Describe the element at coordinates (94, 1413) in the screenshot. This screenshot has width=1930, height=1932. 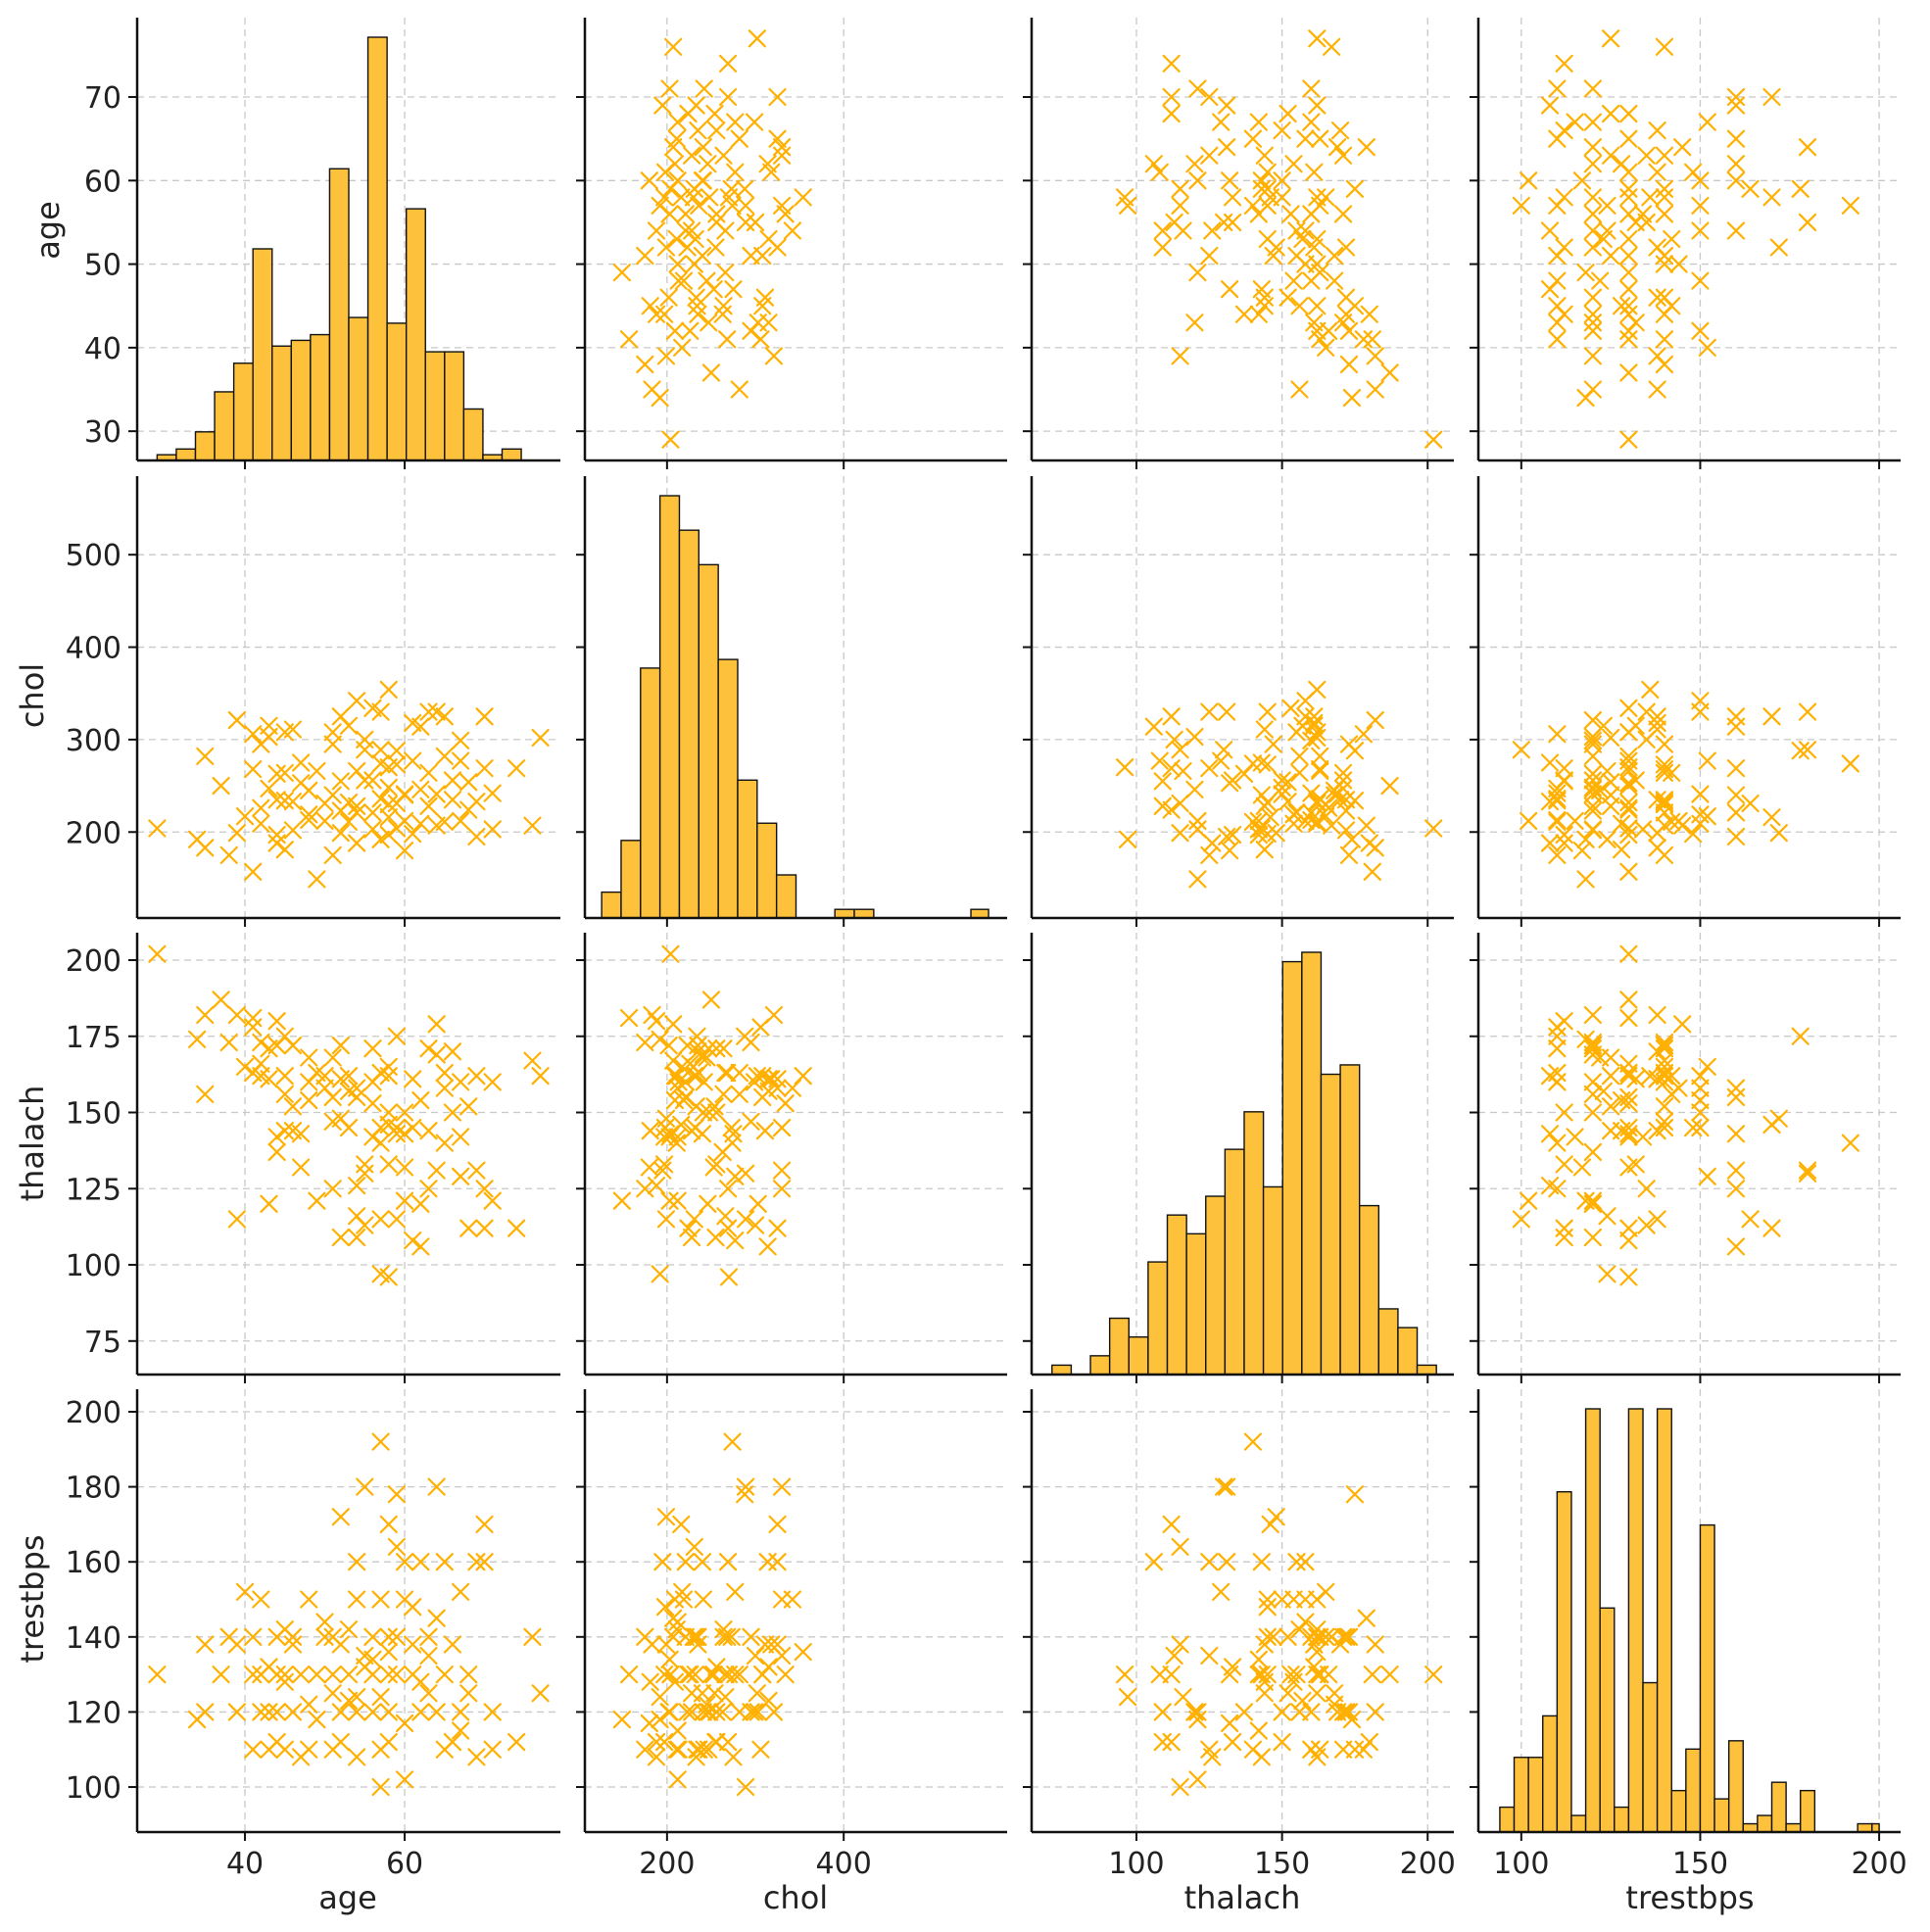
I see `ytick-label-trestbps-200: 200` at that location.